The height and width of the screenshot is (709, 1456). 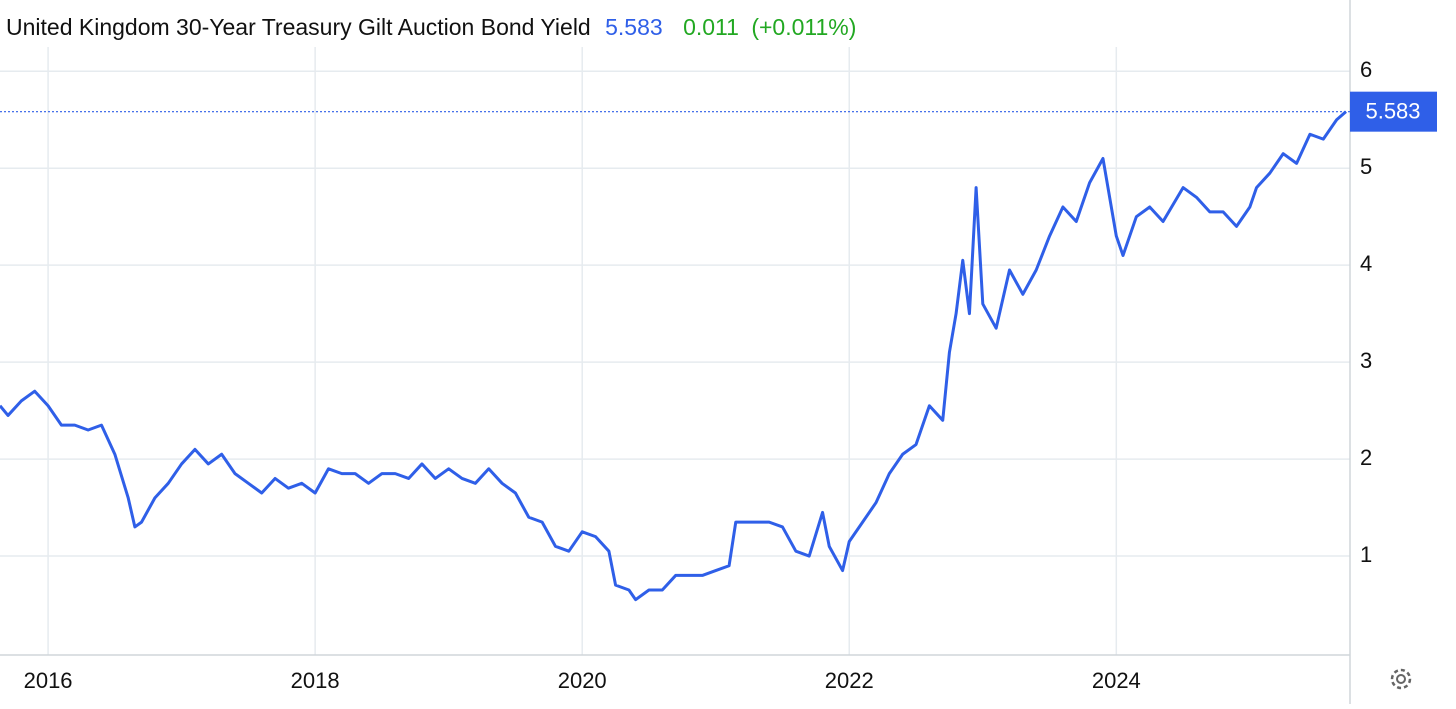 What do you see at coordinates (1366, 69) in the screenshot?
I see `y-tick-label: 6` at bounding box center [1366, 69].